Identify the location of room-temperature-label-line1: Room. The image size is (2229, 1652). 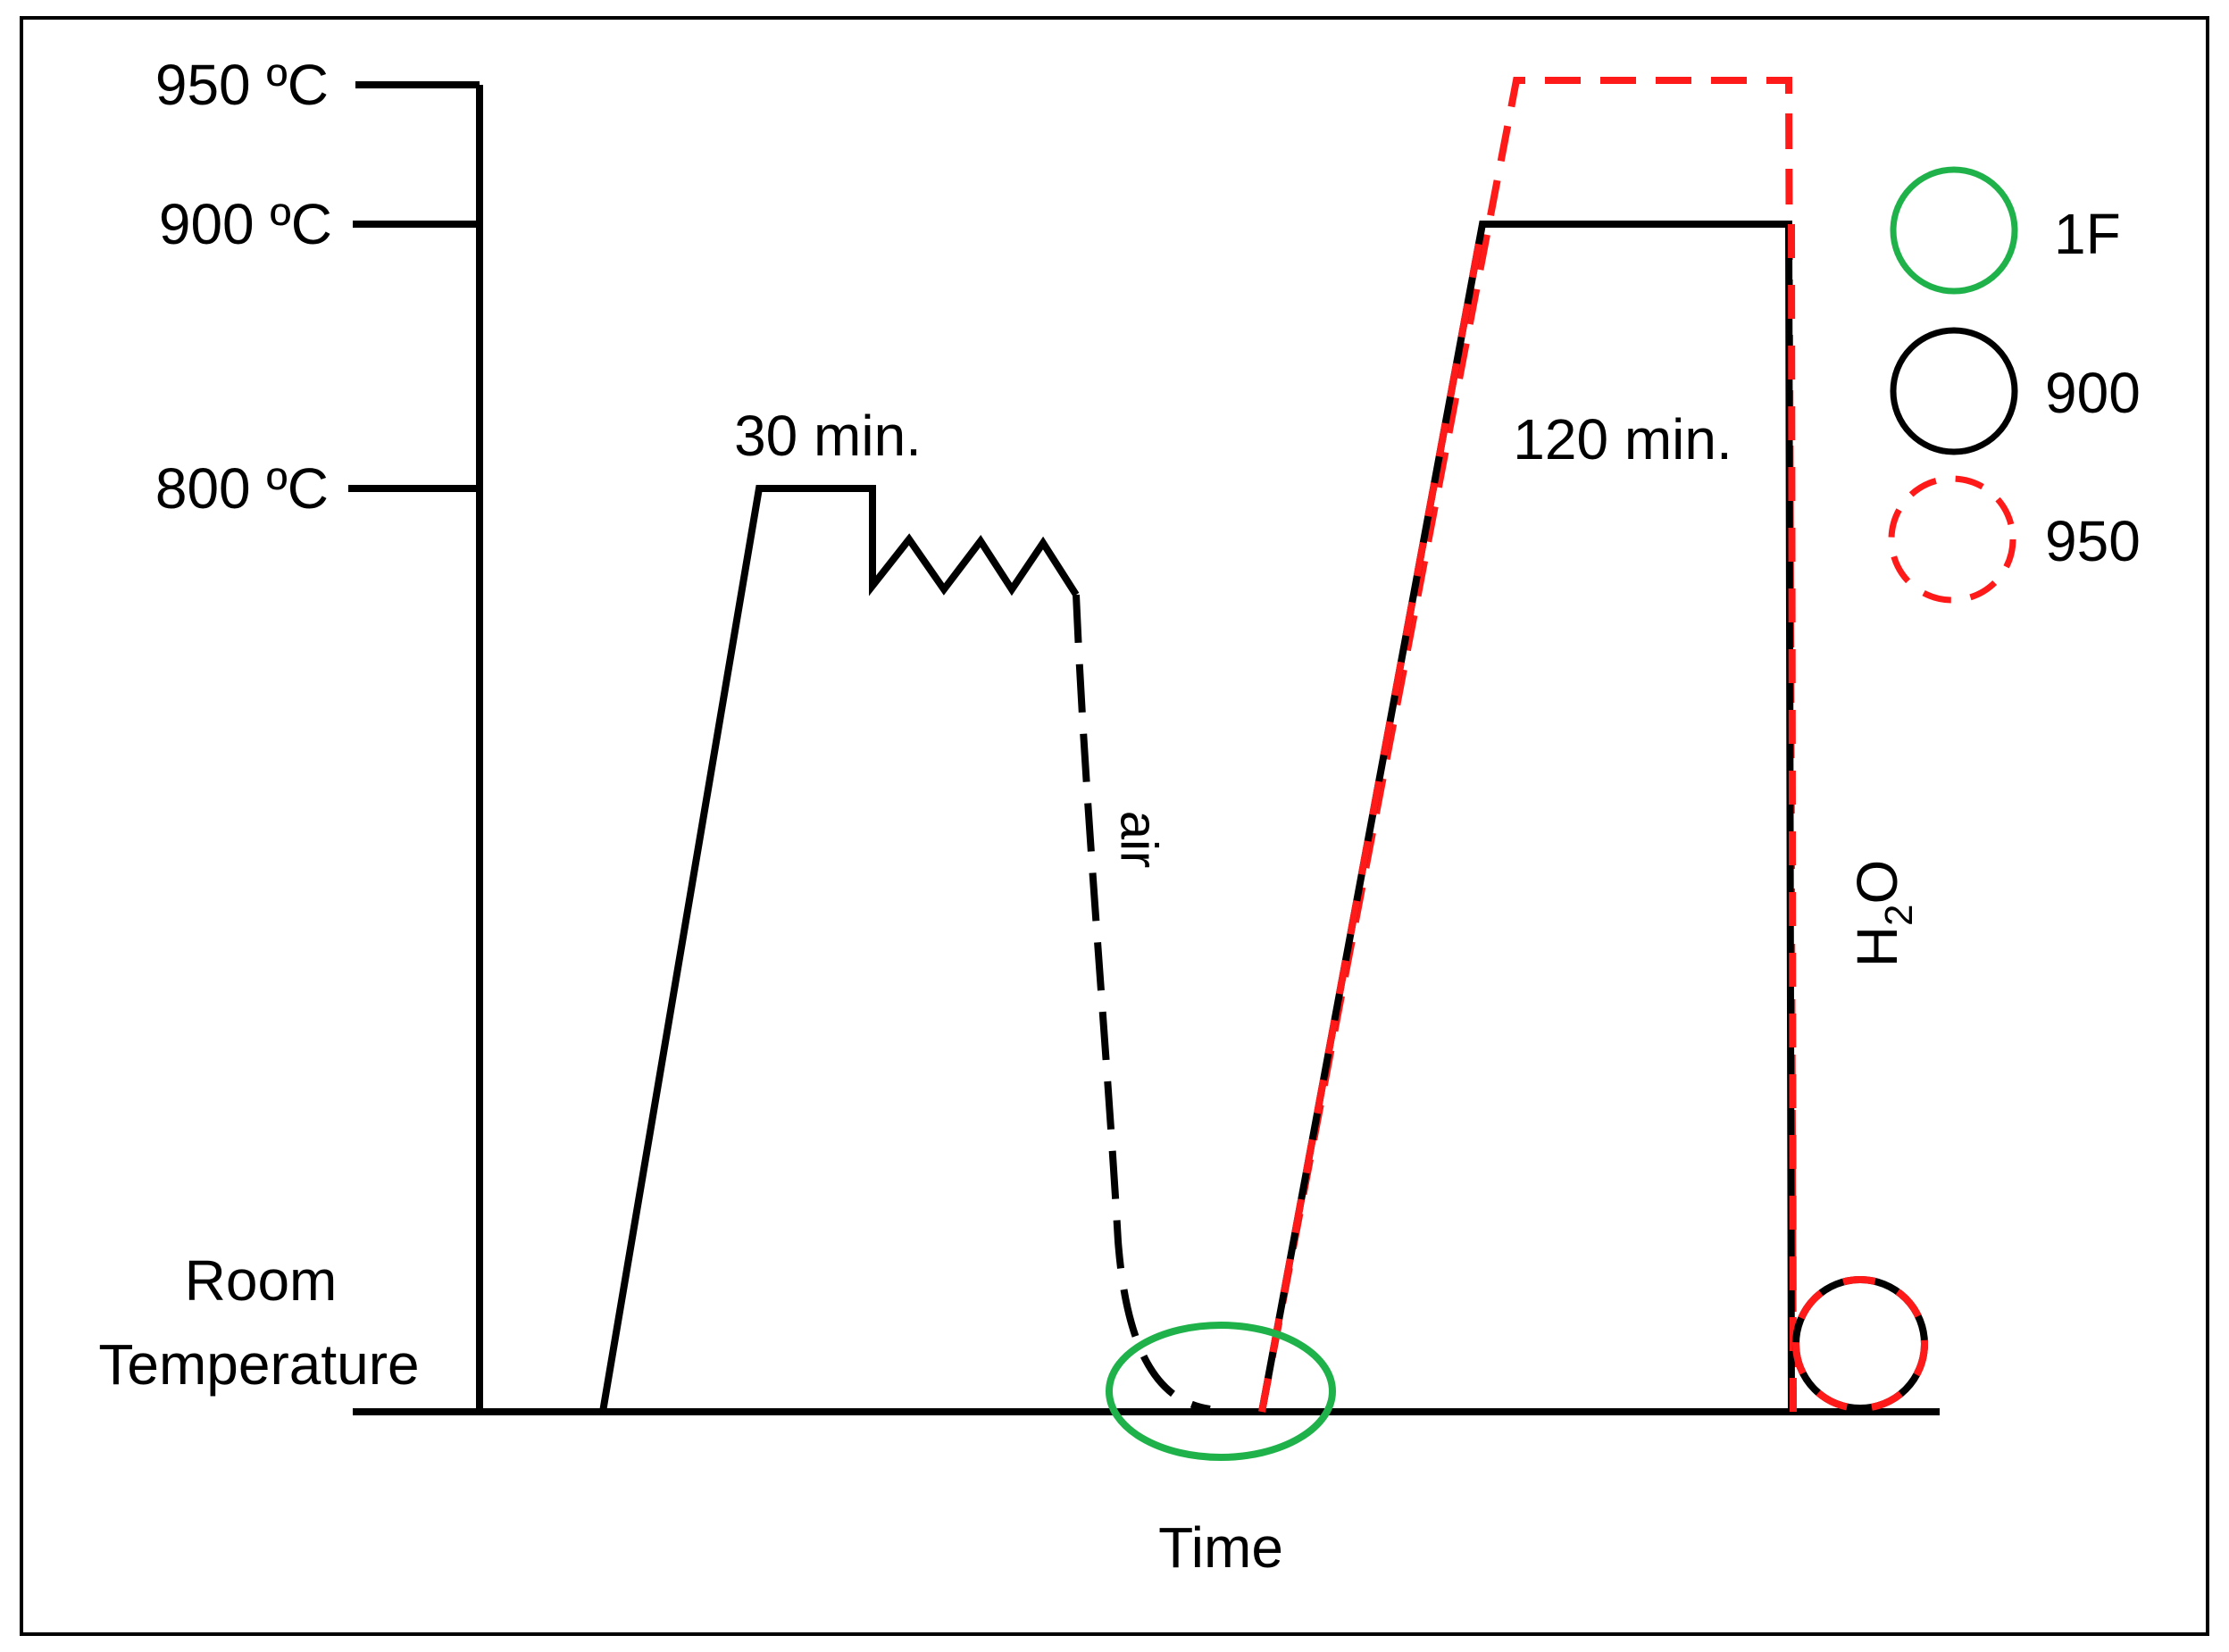
(261, 1280).